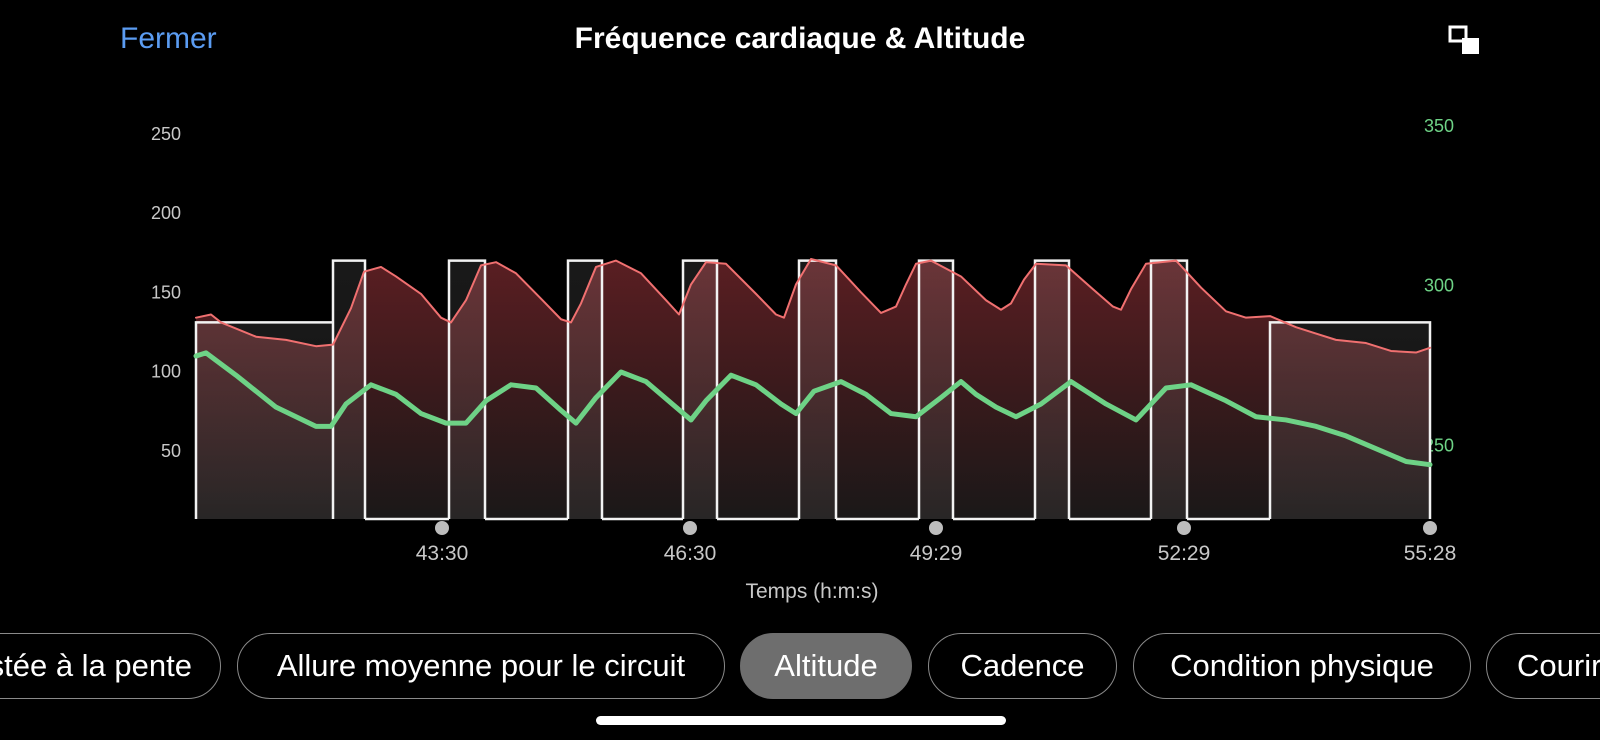  What do you see at coordinates (1439, 446) in the screenshot?
I see `y-right-tick-label: 250` at bounding box center [1439, 446].